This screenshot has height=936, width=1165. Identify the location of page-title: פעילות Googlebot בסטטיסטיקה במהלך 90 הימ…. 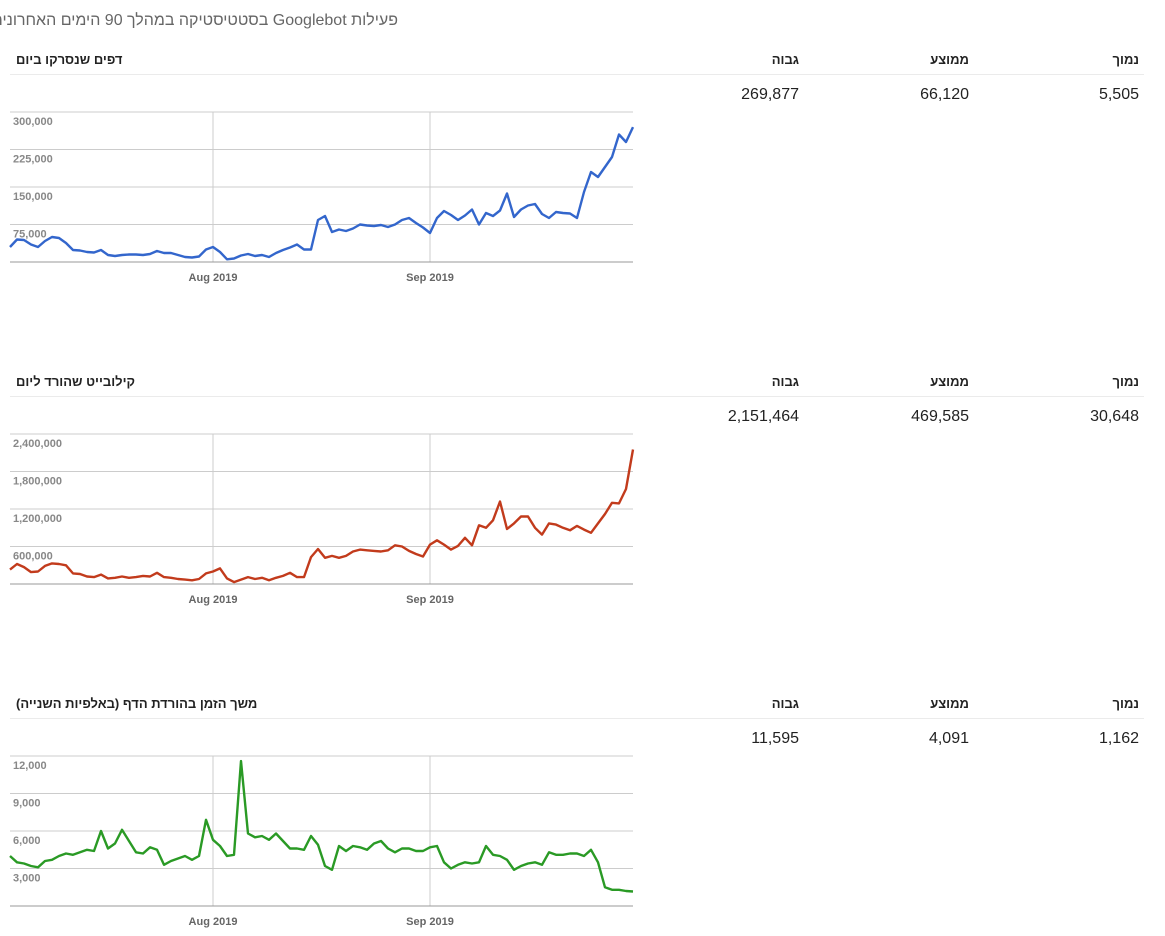
(199, 20).